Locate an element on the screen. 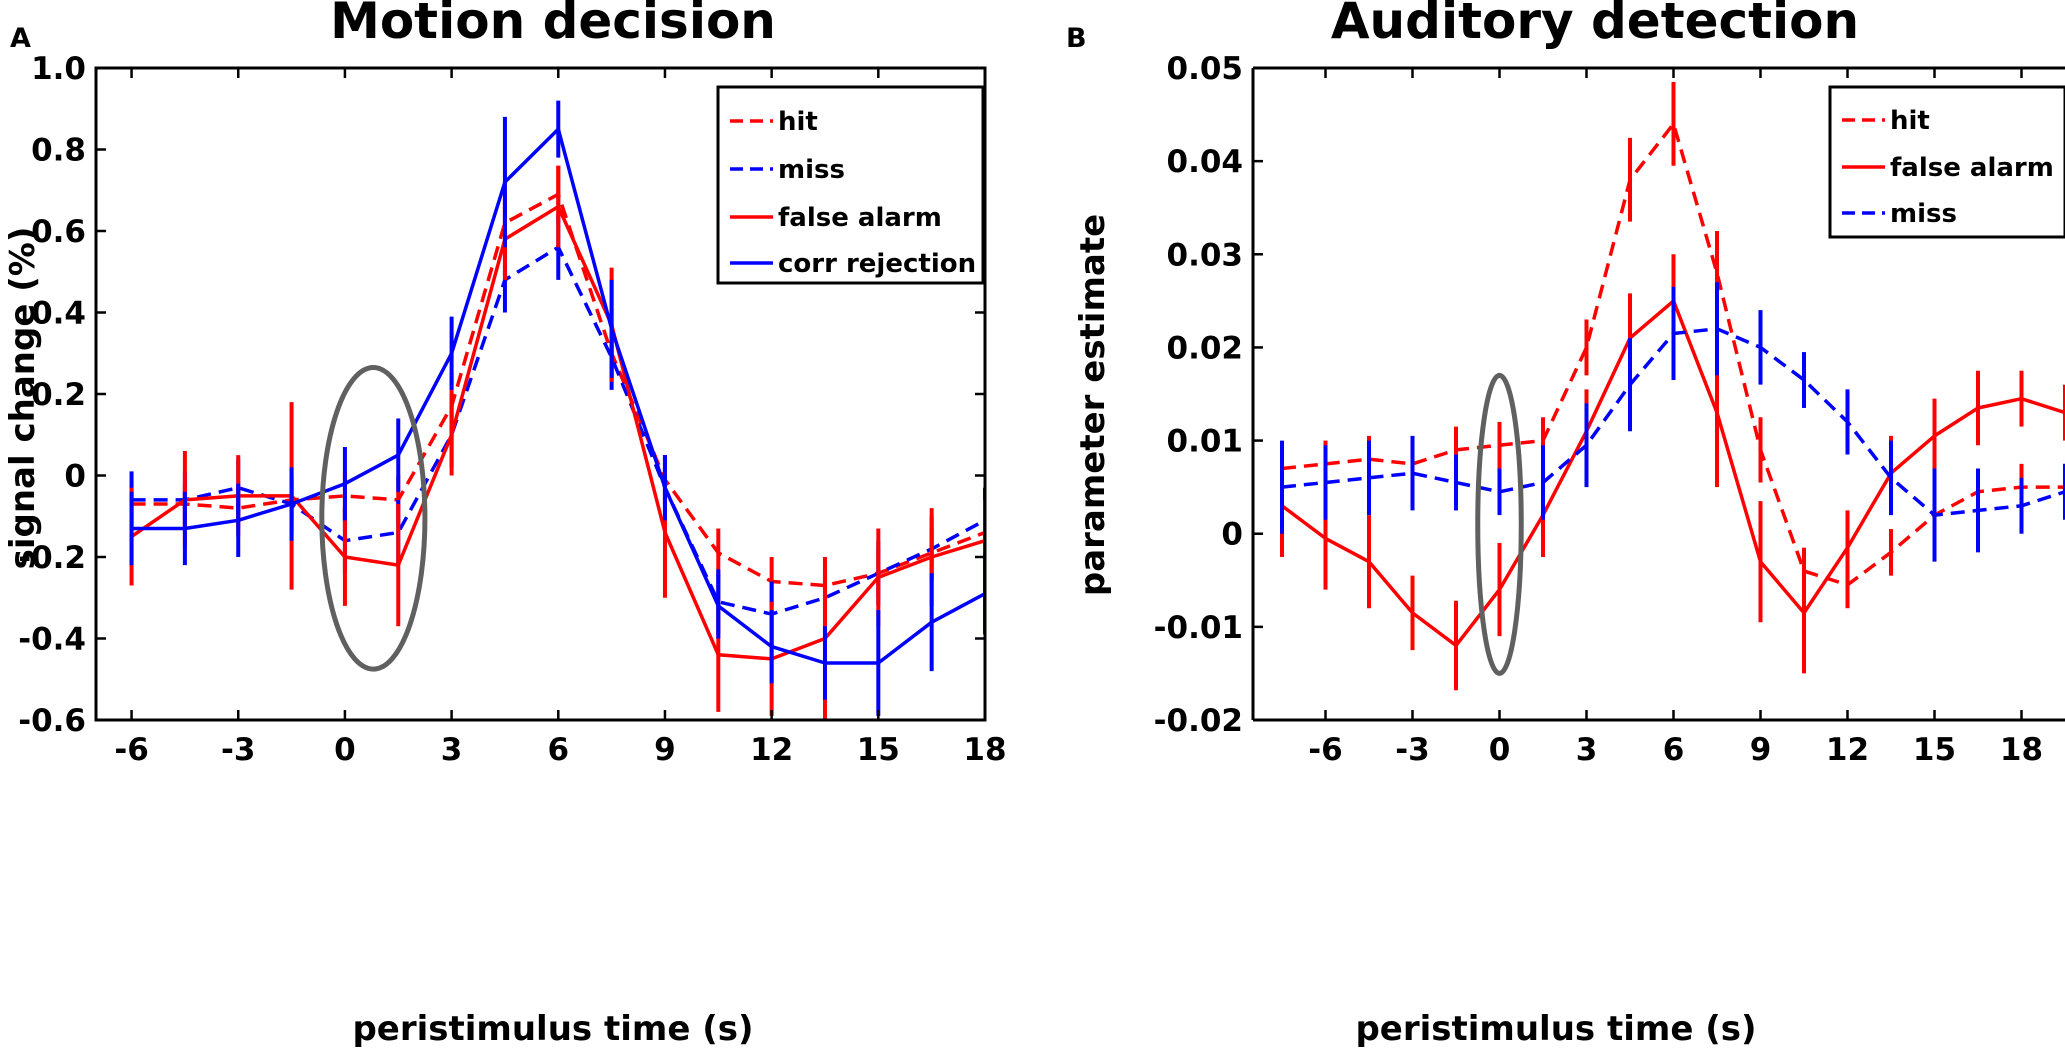 This screenshot has height=1056, width=2065. y-tick-label: 0.6 is located at coordinates (58, 232).